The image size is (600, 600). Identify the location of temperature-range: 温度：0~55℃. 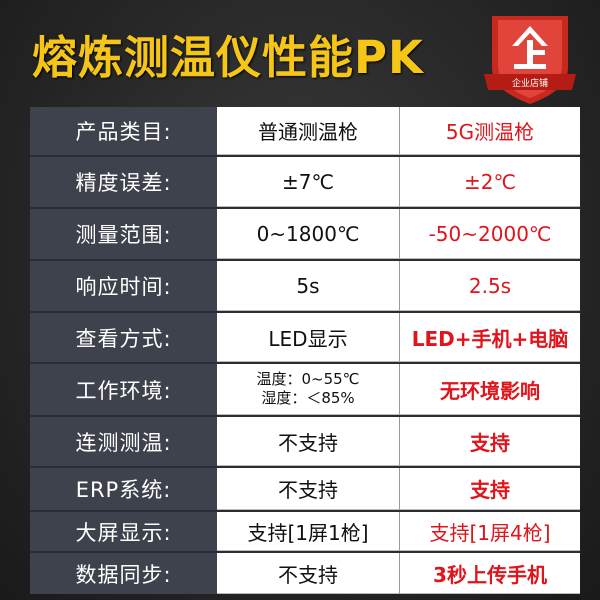
(308, 379).